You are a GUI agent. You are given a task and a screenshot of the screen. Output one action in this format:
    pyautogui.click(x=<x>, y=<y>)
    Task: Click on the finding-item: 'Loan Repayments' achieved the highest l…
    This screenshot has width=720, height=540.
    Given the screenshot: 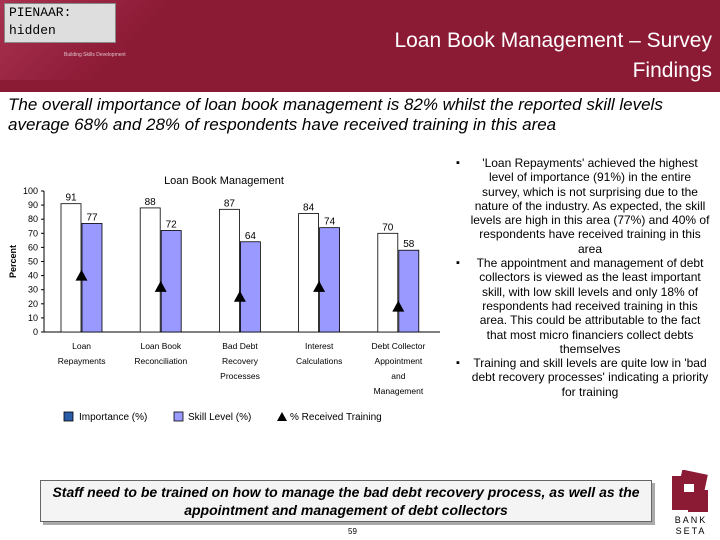 What is the action you would take?
    pyautogui.click(x=583, y=206)
    